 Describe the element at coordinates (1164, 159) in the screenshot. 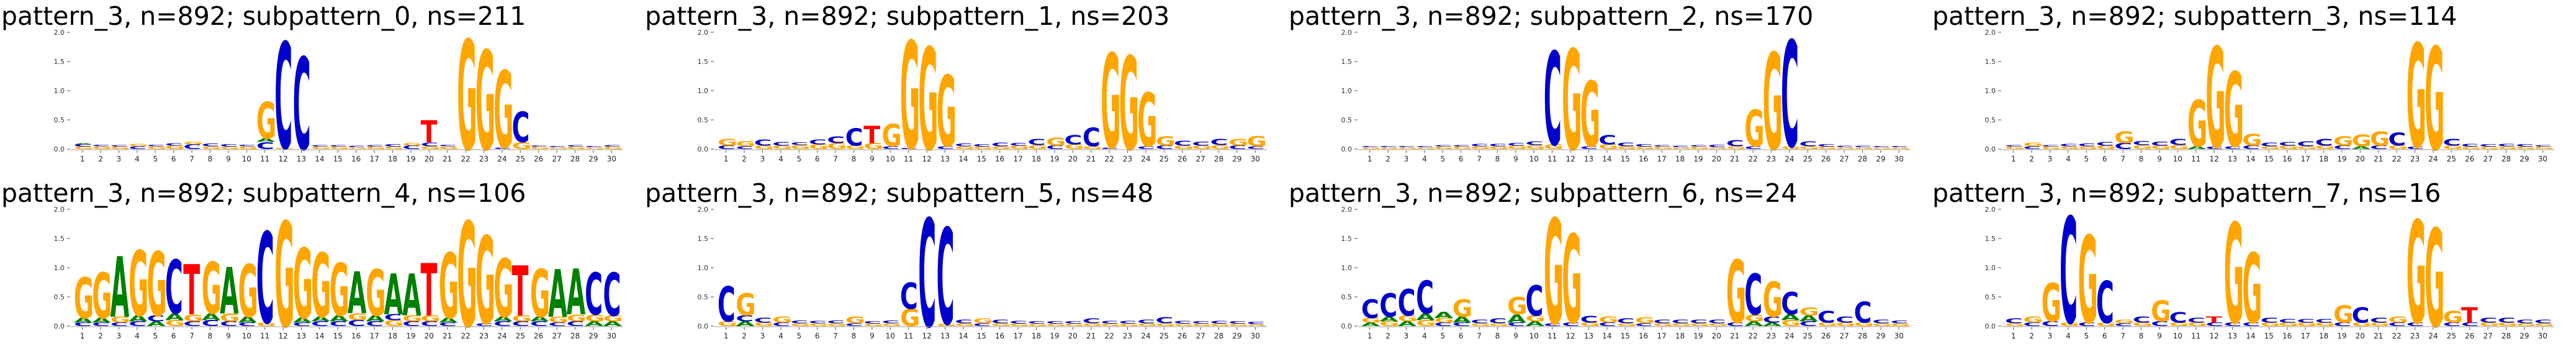

I see `x-tick-label: 25` at that location.